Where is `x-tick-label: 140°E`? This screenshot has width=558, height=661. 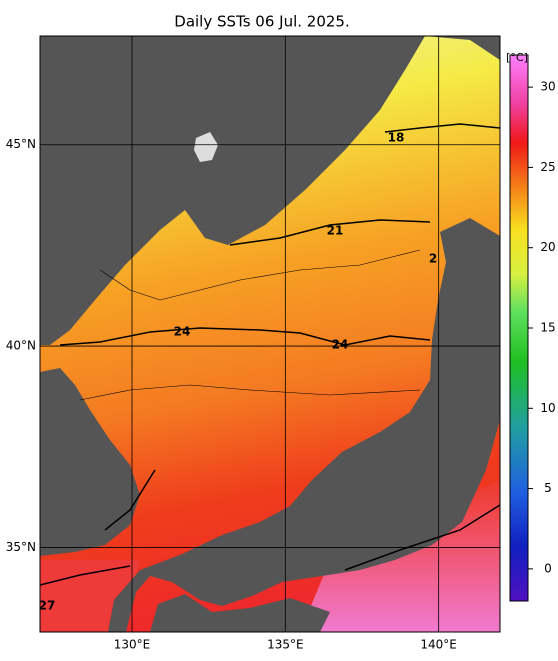
x-tick-label: 140°E is located at coordinates (438, 645).